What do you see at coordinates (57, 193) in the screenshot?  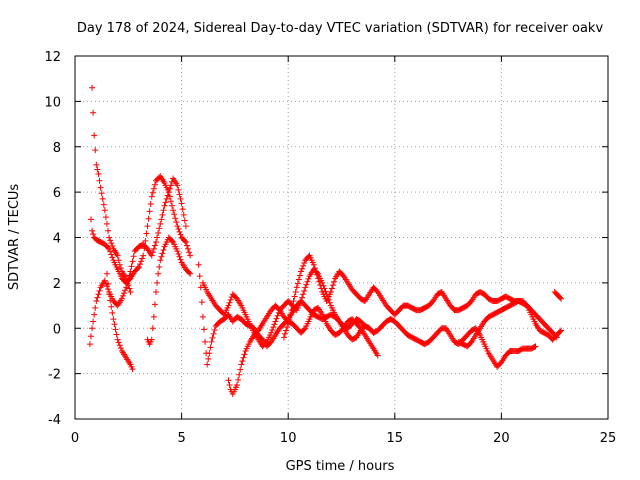 I see `y-tick-label: 6` at bounding box center [57, 193].